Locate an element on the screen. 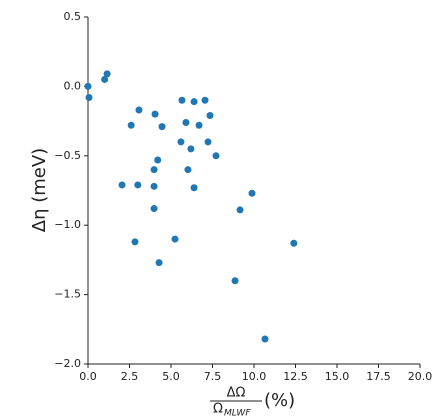  y-tick-label: −2.0 is located at coordinates (67, 363).